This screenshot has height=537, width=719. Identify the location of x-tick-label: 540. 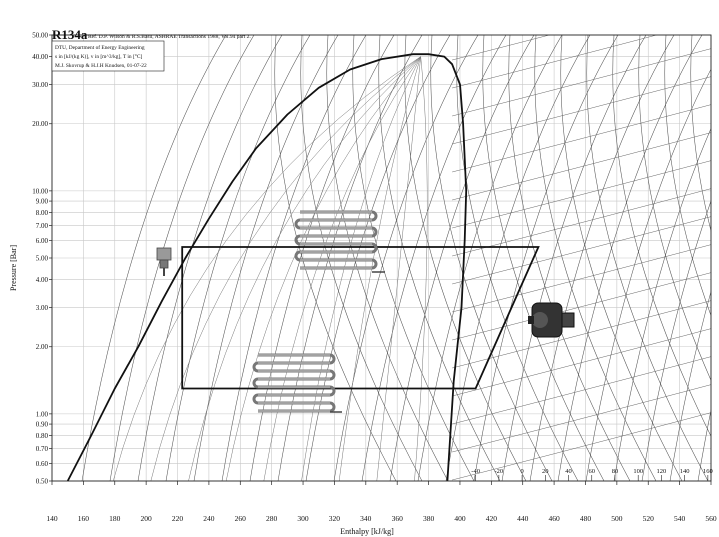
(680, 518).